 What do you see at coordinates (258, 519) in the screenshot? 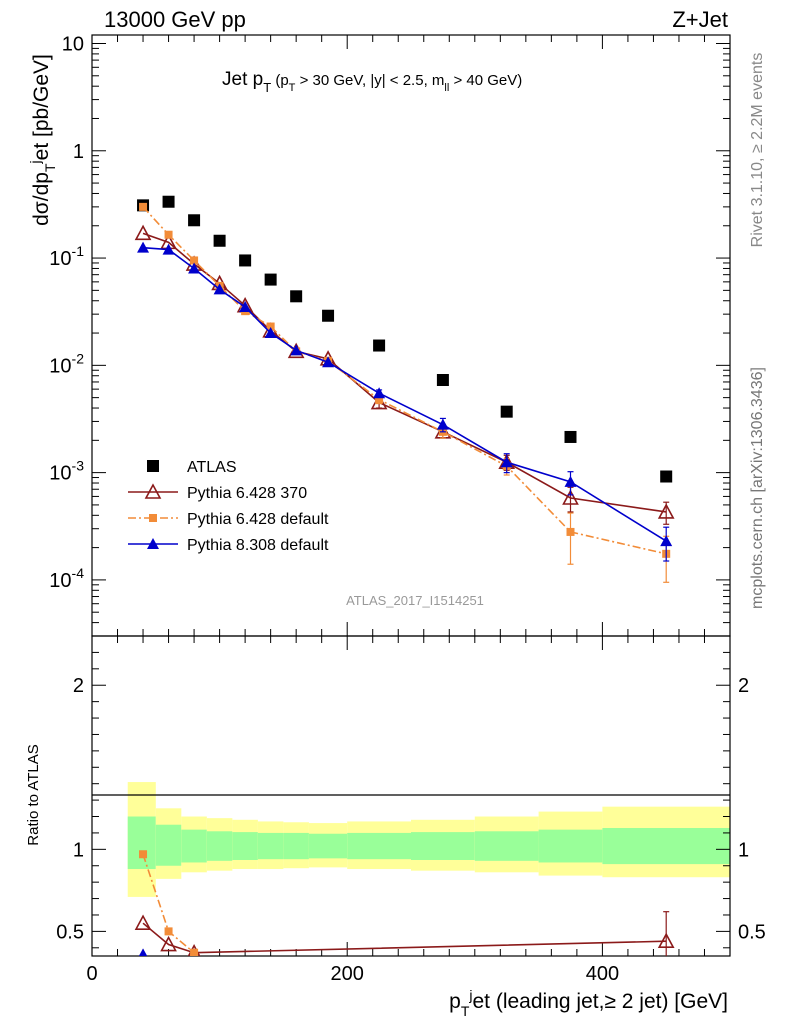
I see `legend-label: Pythia 6.428 default` at bounding box center [258, 519].